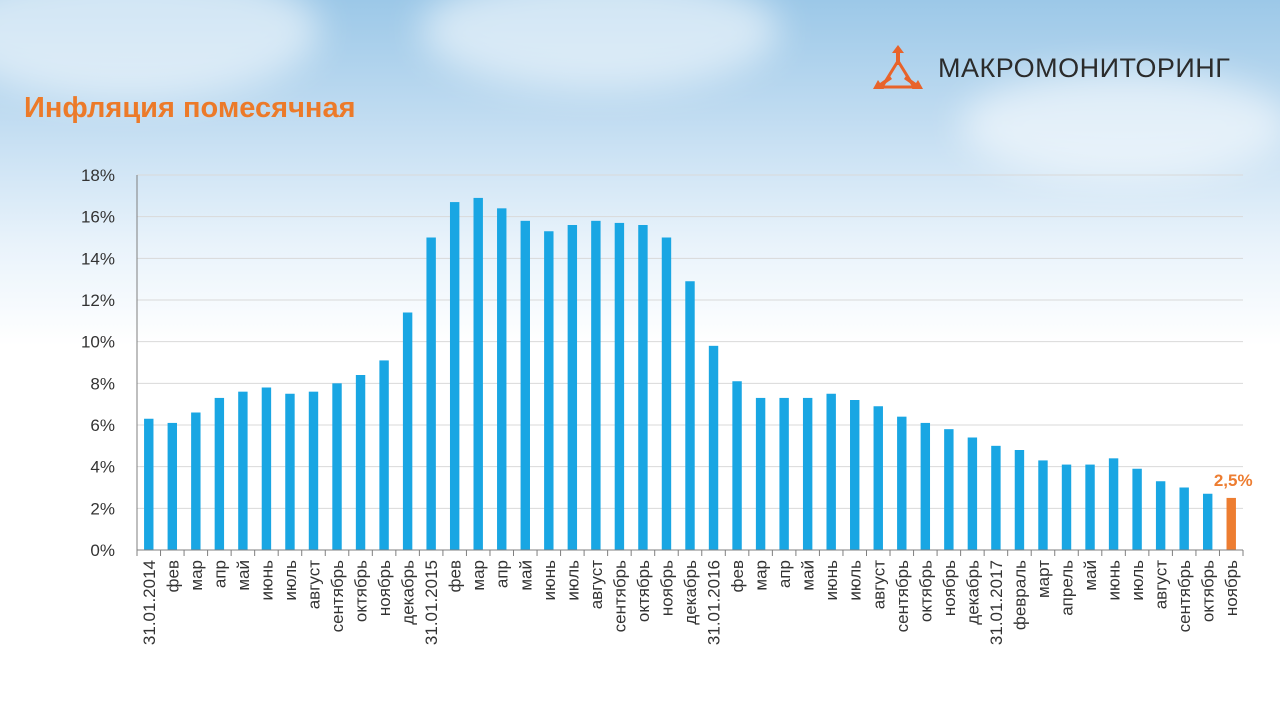 This screenshot has height=720, width=1280. Describe the element at coordinates (714, 602) in the screenshot. I see `x-tick-label: 31.01.2016` at that location.